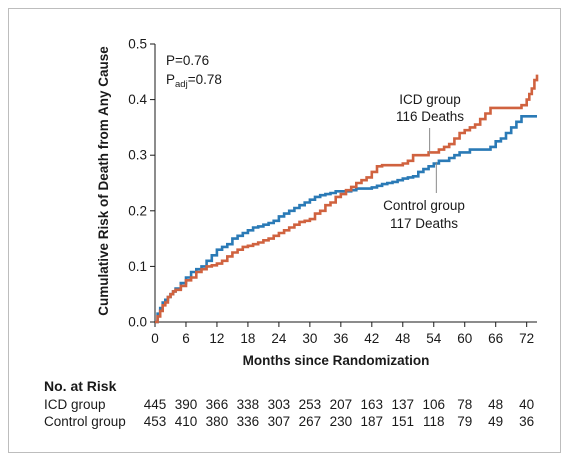 The image size is (571, 463). What do you see at coordinates (248, 421) in the screenshot?
I see `at-risk-value: 336` at bounding box center [248, 421].